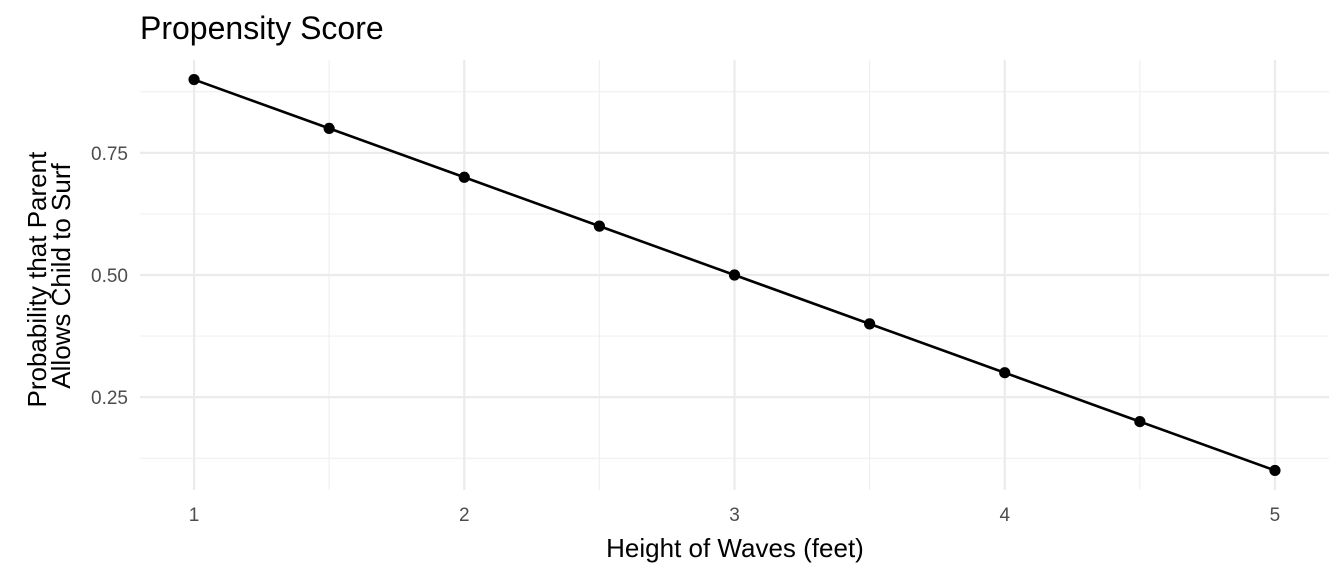  What do you see at coordinates (61, 276) in the screenshot?
I see `y-axis-title-line-2: Allows Child to Surf` at bounding box center [61, 276].